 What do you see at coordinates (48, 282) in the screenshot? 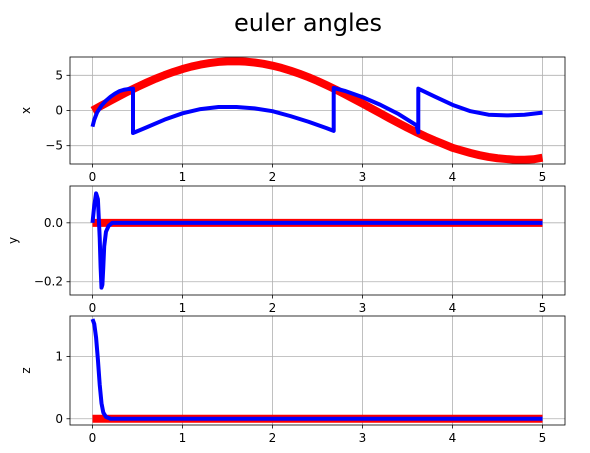
I see `y-tick-label: −0.2` at bounding box center [48, 282].